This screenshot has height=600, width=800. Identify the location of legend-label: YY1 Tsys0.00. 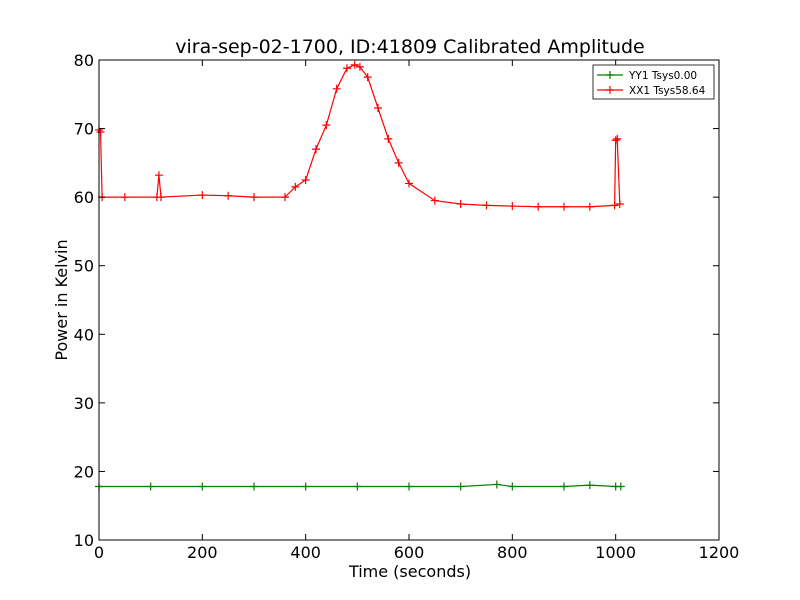
(662, 76).